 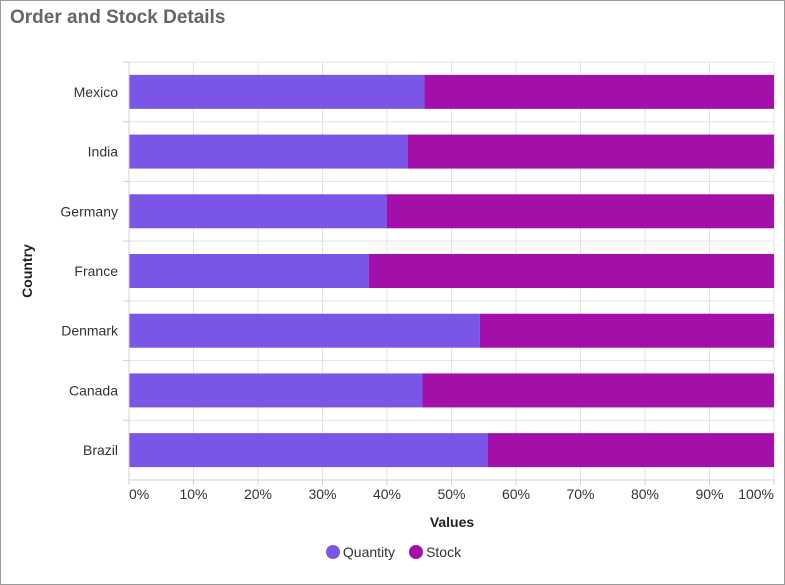 I want to click on legend-item-quantity: Quantity, so click(x=360, y=552).